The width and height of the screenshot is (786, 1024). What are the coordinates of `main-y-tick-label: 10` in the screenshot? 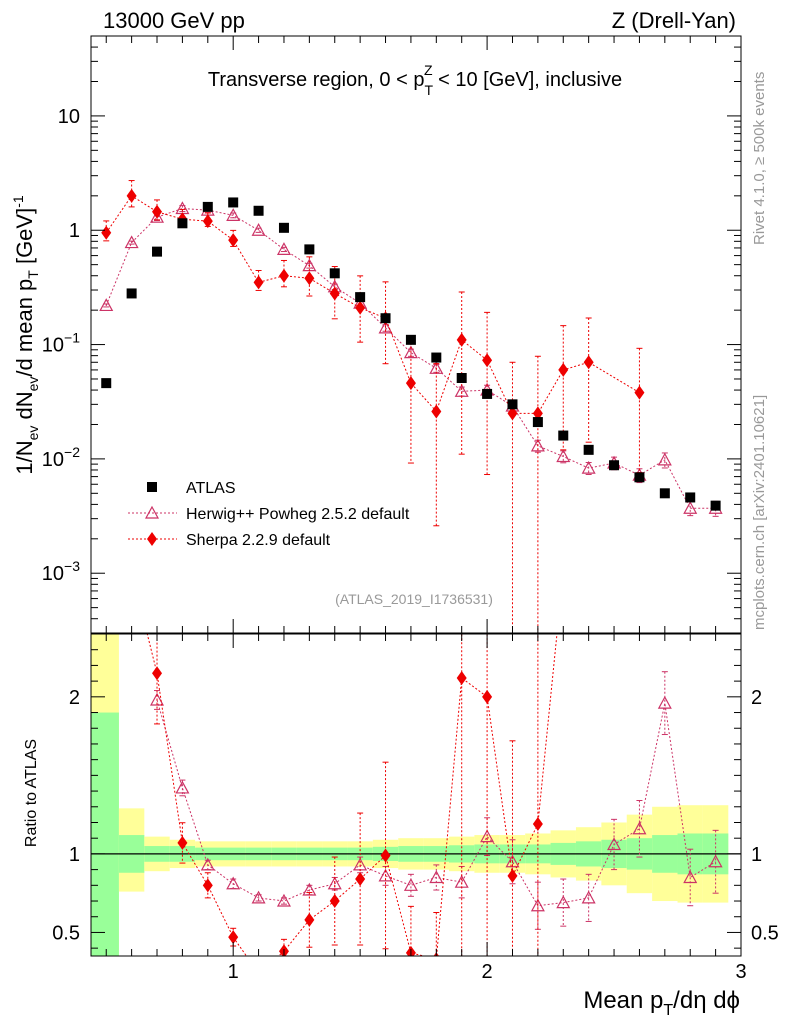 It's located at (69, 117).